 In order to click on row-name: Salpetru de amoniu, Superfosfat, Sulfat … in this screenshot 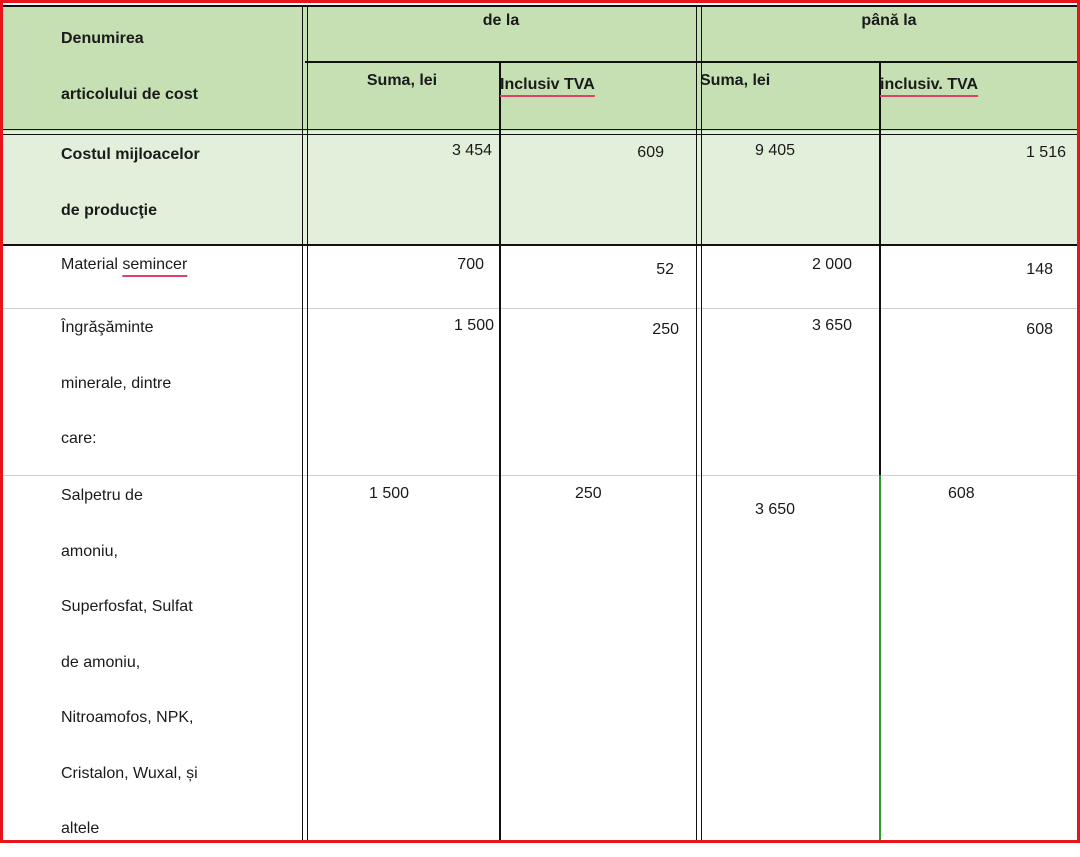, I will do `click(129, 662)`.